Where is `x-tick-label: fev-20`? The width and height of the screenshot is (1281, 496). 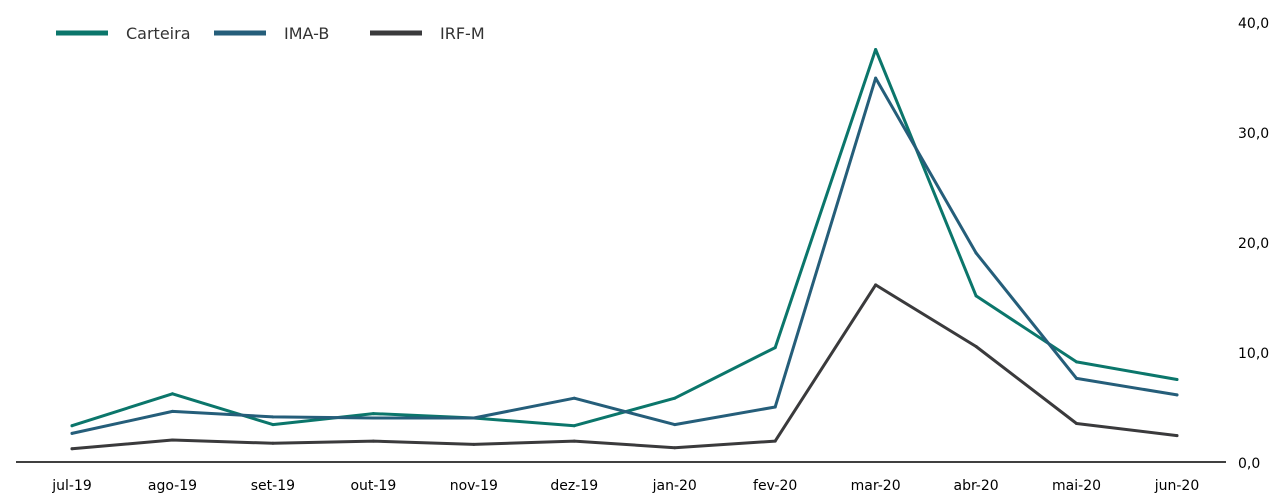
x-tick-label: fev-20 is located at coordinates (775, 486).